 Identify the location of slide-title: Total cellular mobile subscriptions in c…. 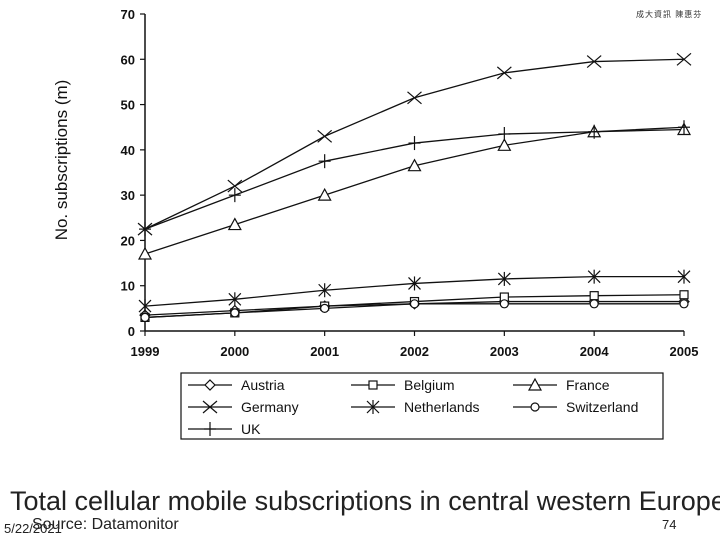
(365, 501).